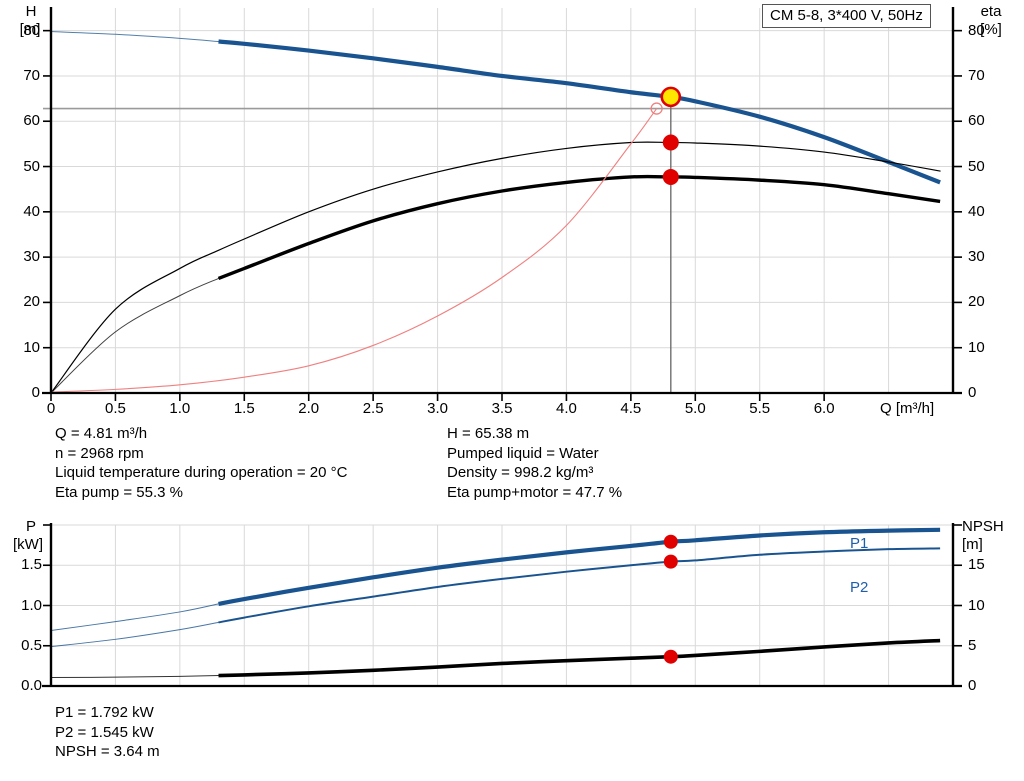 The width and height of the screenshot is (1024, 781). What do you see at coordinates (983, 526) in the screenshot?
I see `lower-y-right-axis-label-line1: NPSH` at bounding box center [983, 526].